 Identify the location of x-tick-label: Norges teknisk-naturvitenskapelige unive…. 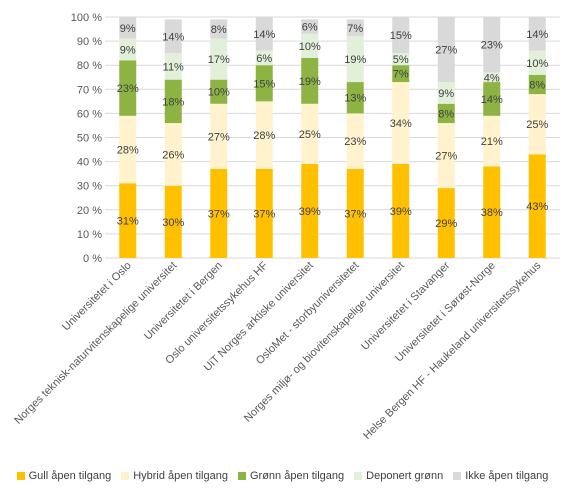
(95, 343).